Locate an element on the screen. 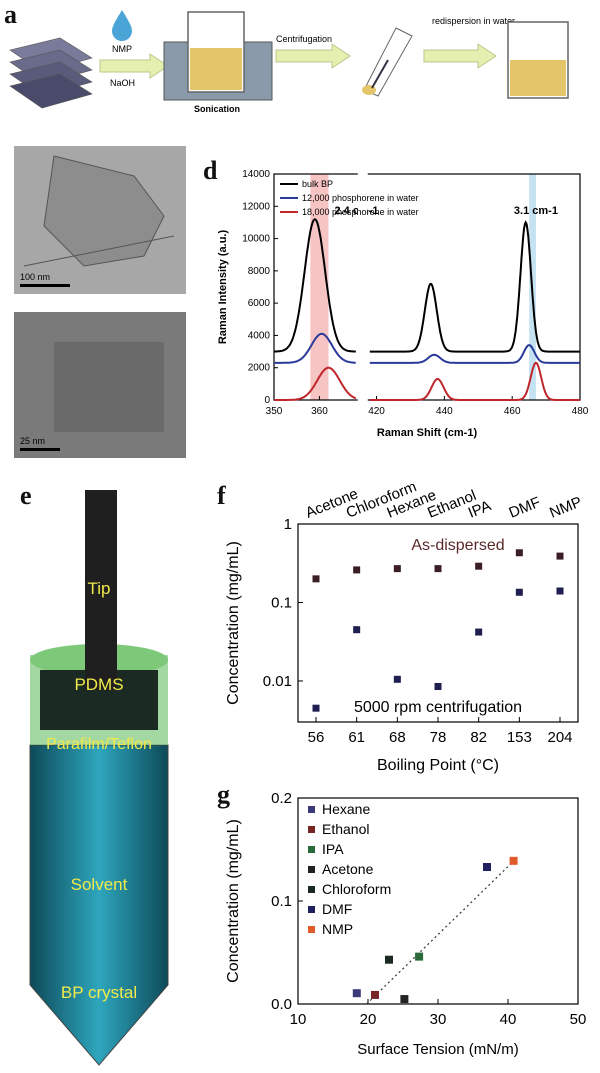 This screenshot has height=1073, width=600. axis-break is located at coordinates (362, 287).